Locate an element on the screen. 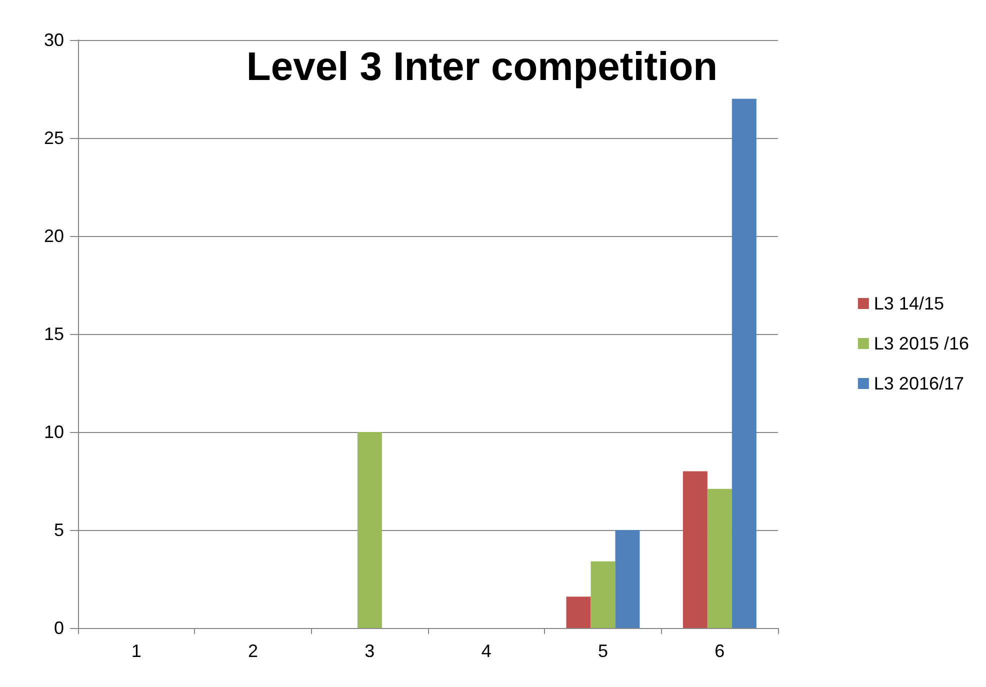 This screenshot has height=687, width=986. y-tick-label: 5 is located at coordinates (59, 530).